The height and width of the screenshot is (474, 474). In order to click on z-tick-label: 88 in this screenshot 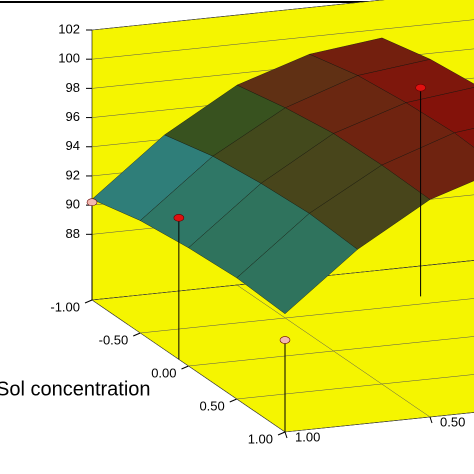, I will do `click(73, 233)`.